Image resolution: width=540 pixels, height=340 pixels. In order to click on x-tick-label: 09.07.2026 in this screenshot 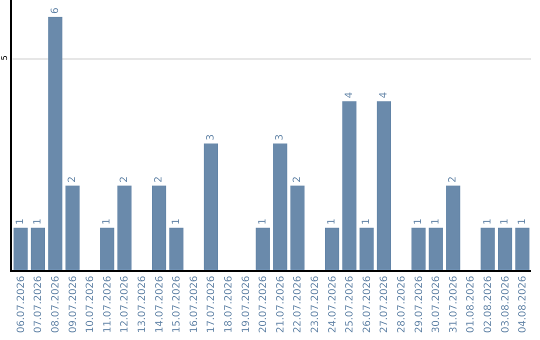, I will do `click(73, 305)`.